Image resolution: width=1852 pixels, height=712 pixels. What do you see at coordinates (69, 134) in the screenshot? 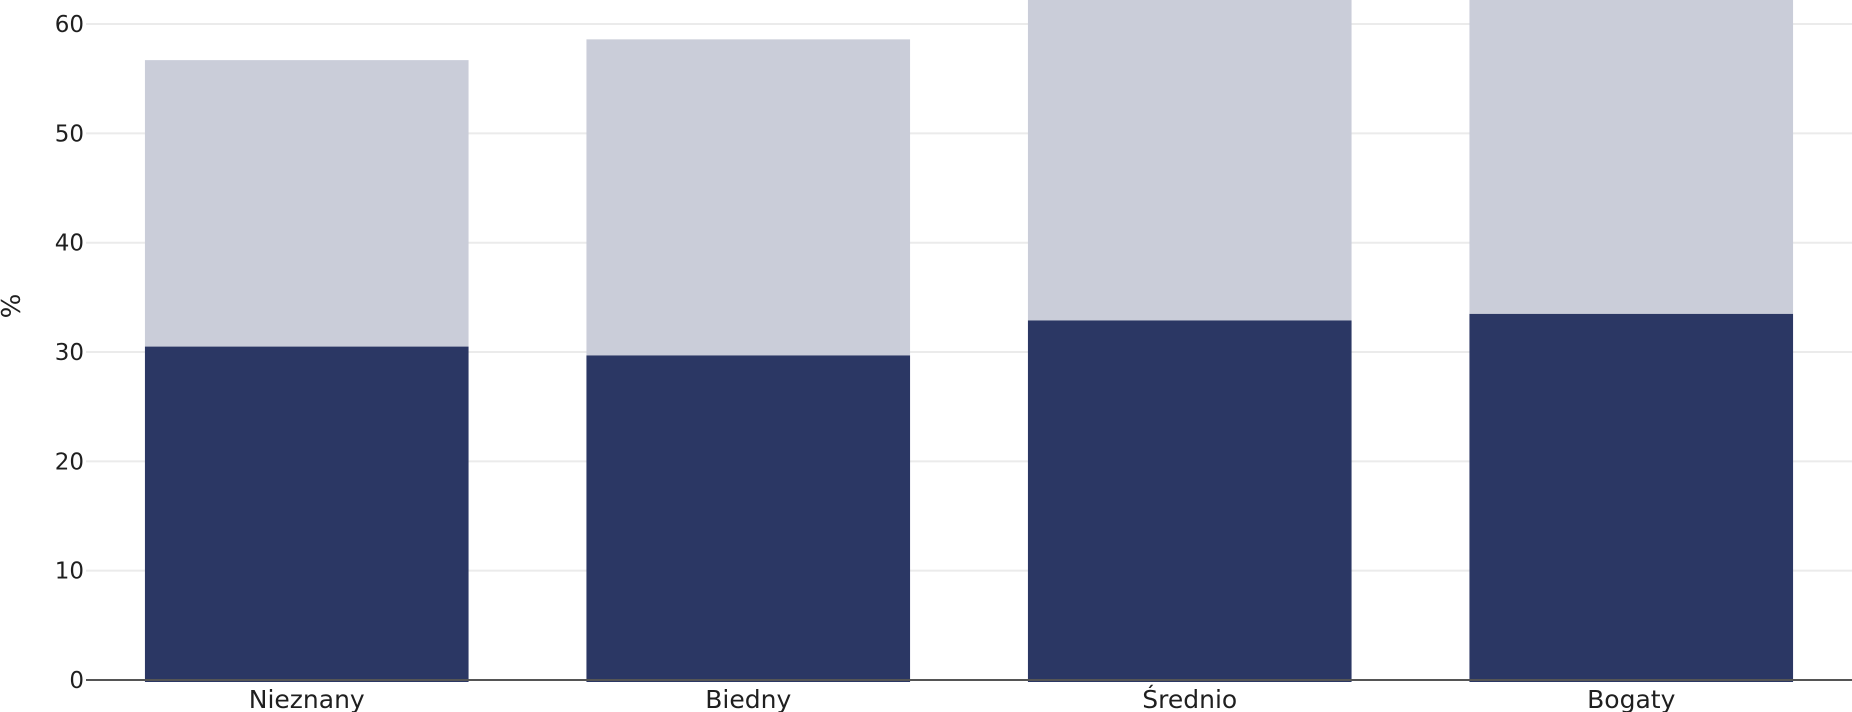
I see `y-tick-label: 50` at bounding box center [69, 134].